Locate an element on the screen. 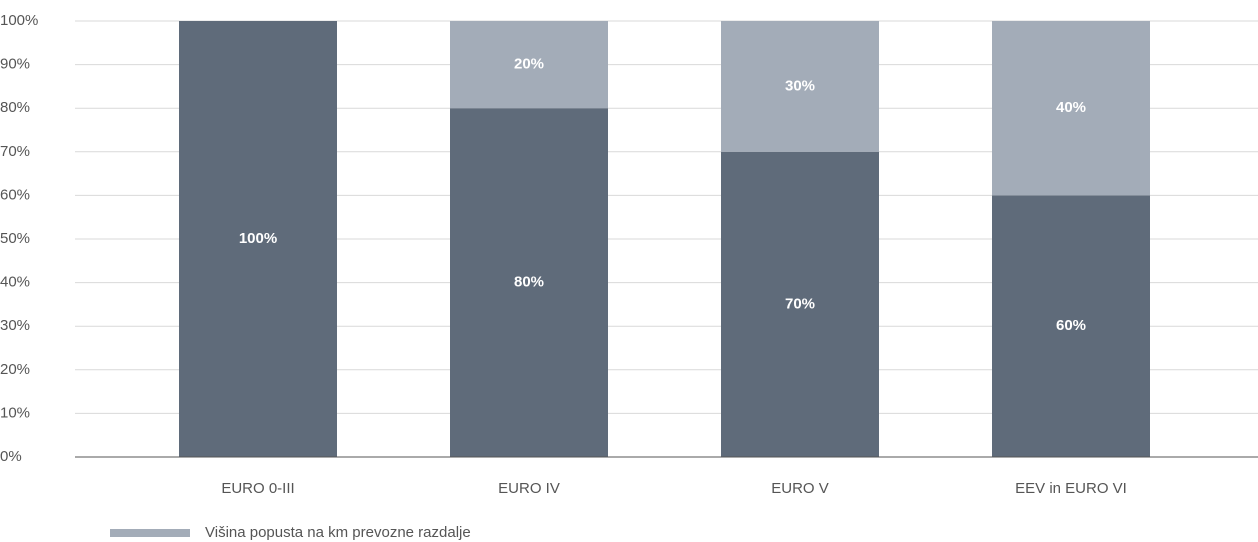 This screenshot has height=542, width=1258. y-tick-label: 100% is located at coordinates (19, 20).